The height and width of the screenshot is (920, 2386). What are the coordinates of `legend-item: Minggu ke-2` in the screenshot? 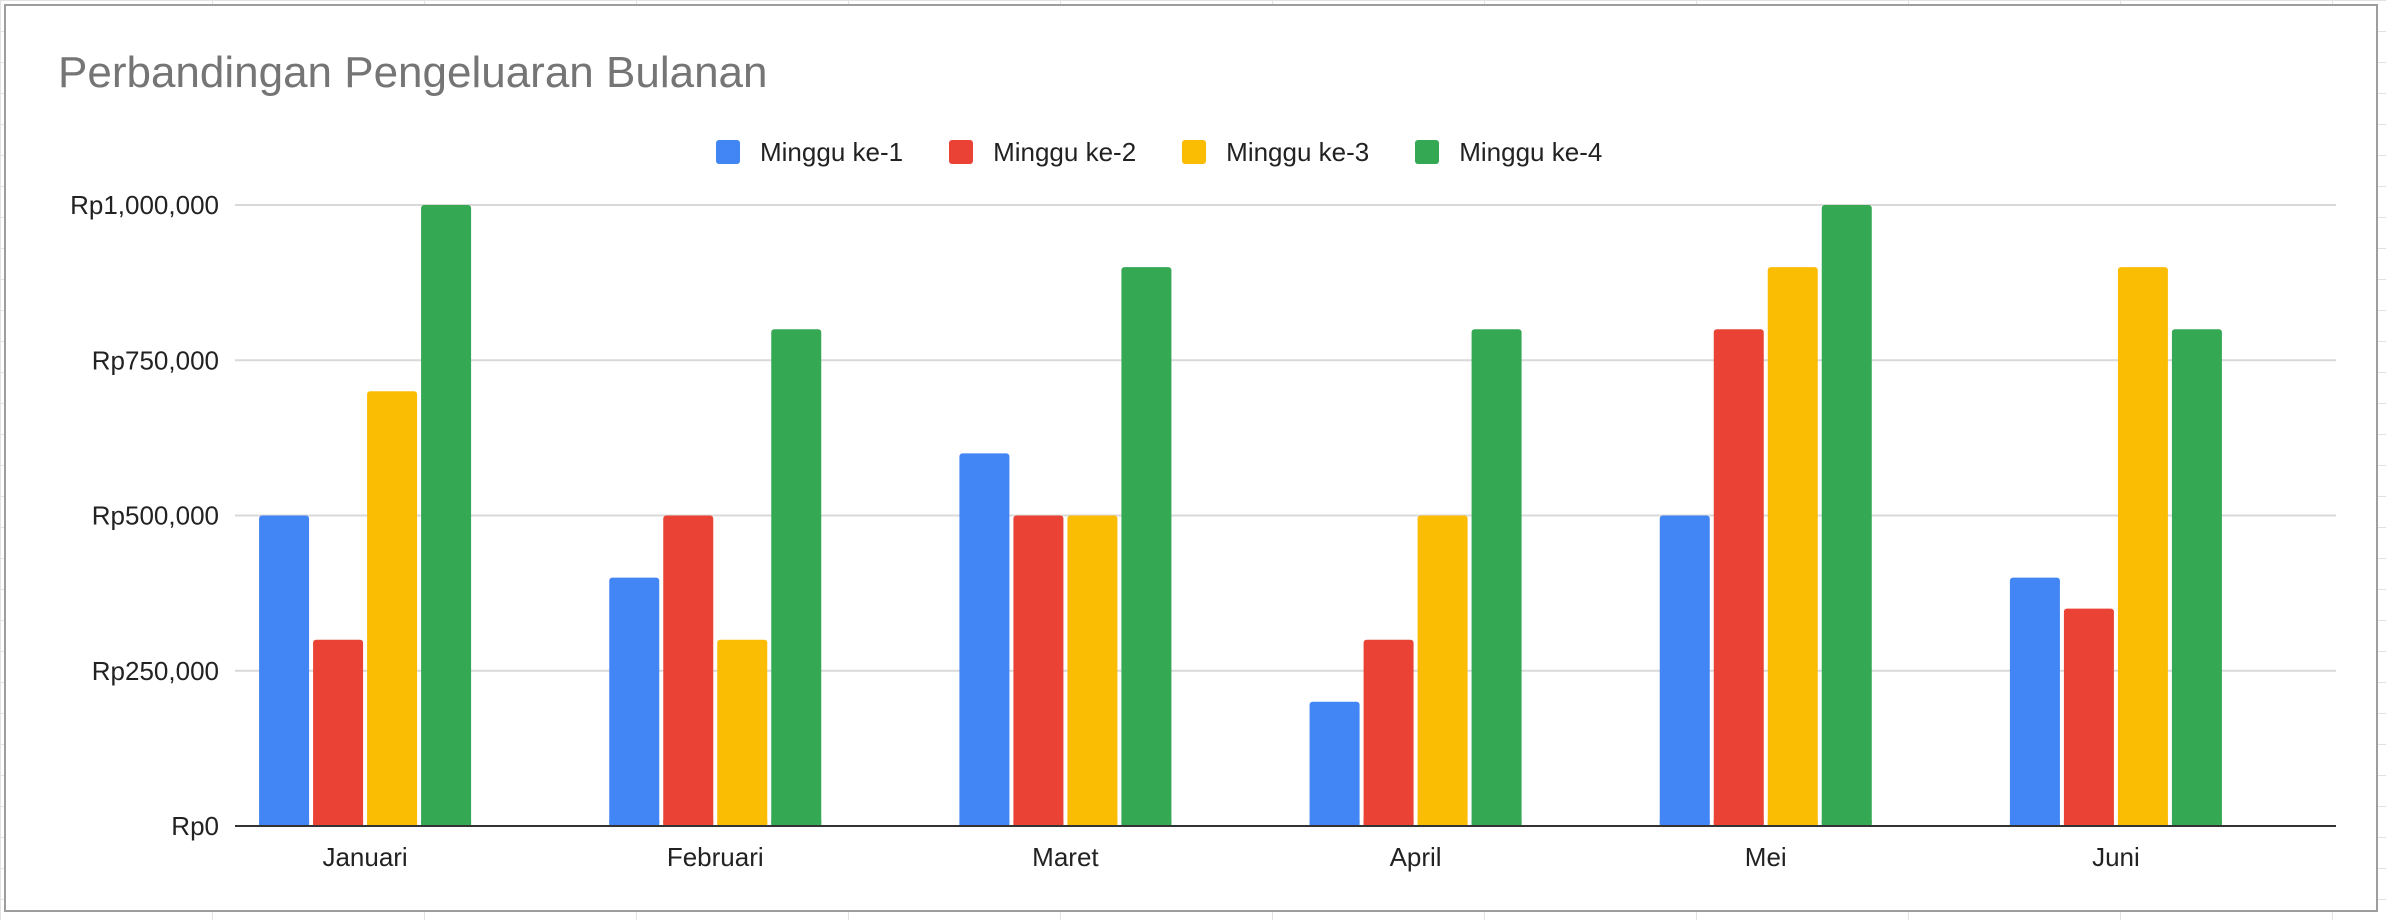 It's located at (1042, 152).